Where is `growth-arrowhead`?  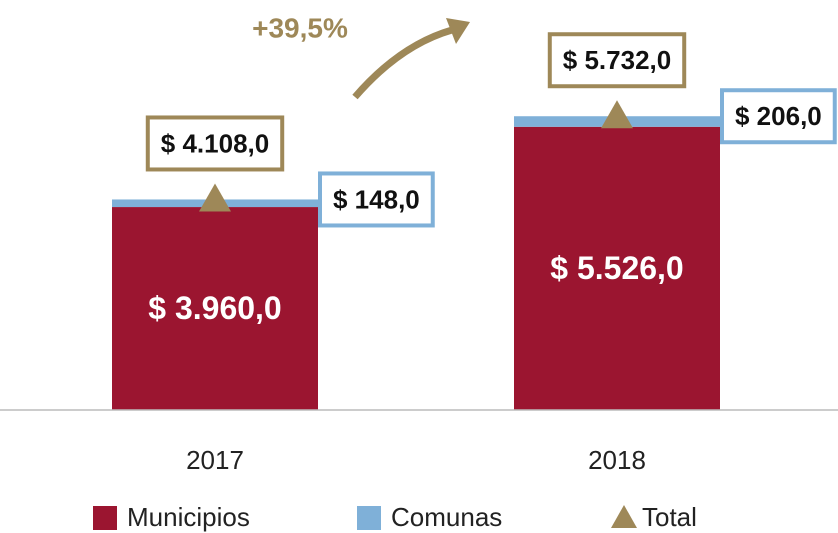 growth-arrowhead is located at coordinates (458, 31).